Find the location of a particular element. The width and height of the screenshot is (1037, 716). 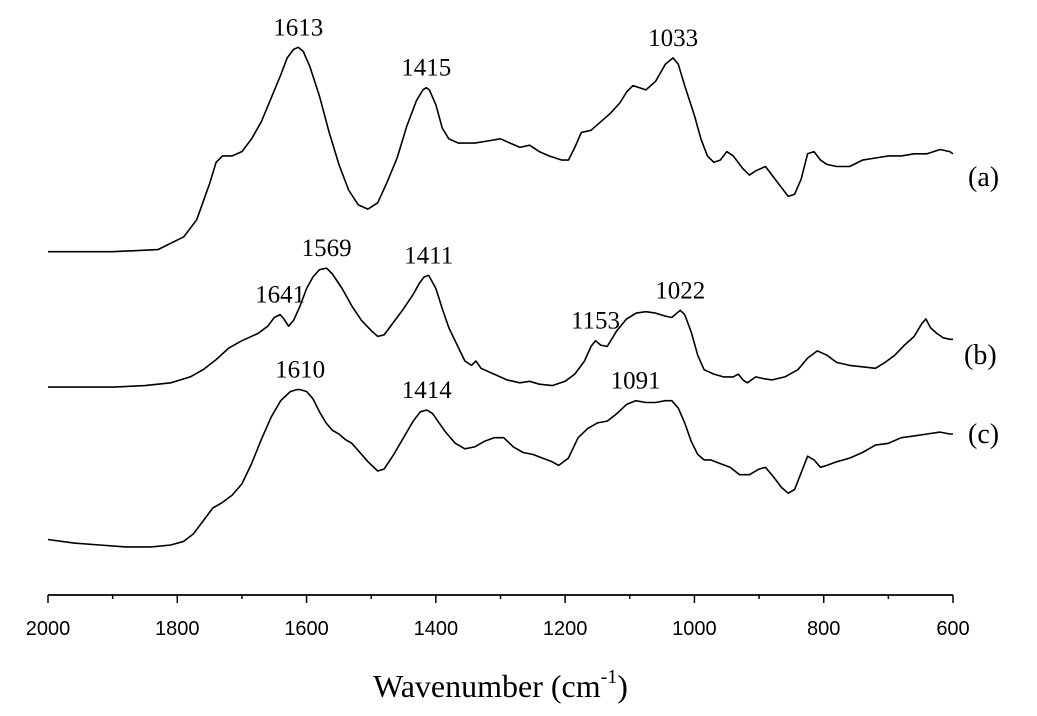

series-labels: (a) (b) (c) is located at coordinates (981, 306).